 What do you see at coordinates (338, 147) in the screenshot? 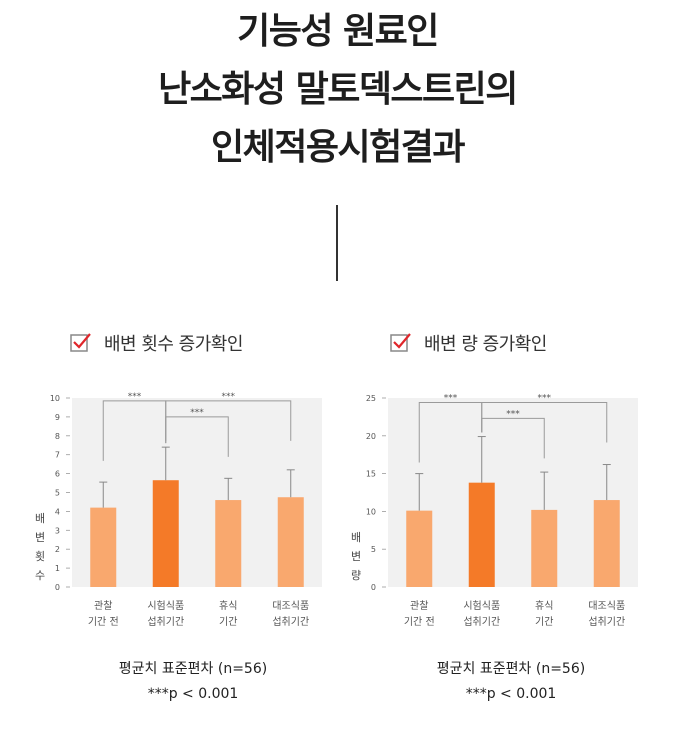
I see `page-title-line-3: 인체적용시험결과` at bounding box center [338, 147].